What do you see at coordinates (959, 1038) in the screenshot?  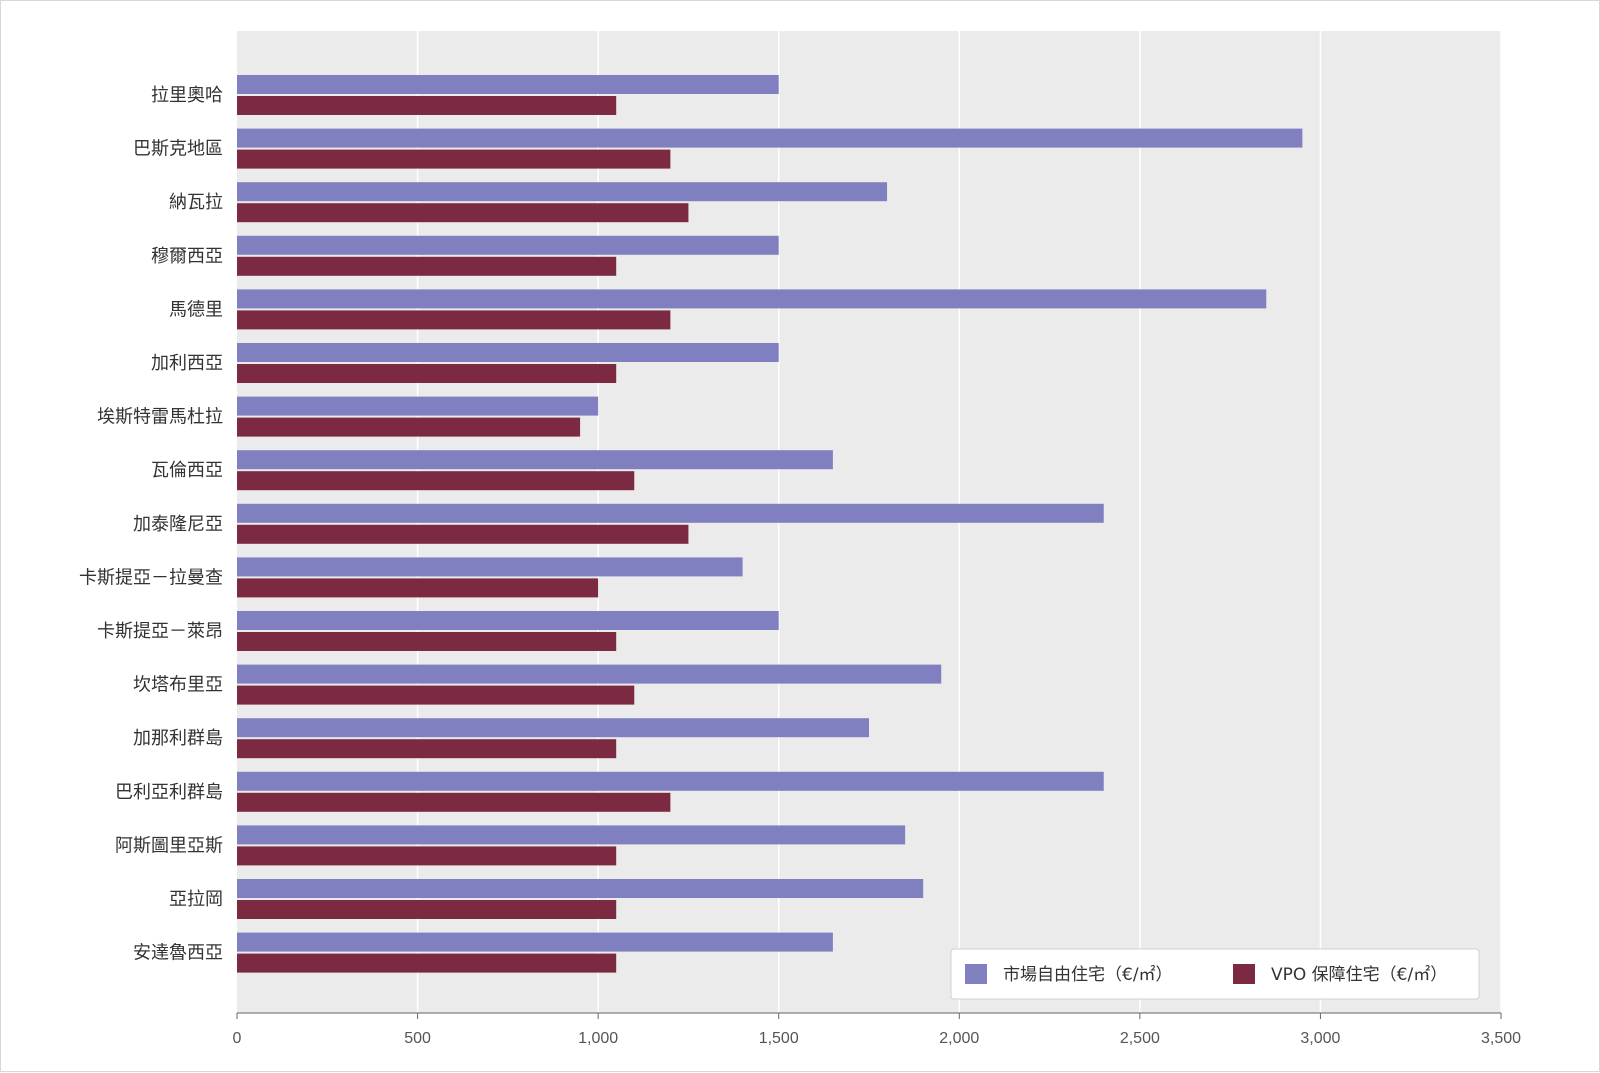 I see `x-tick-label: 2,000` at bounding box center [959, 1038].